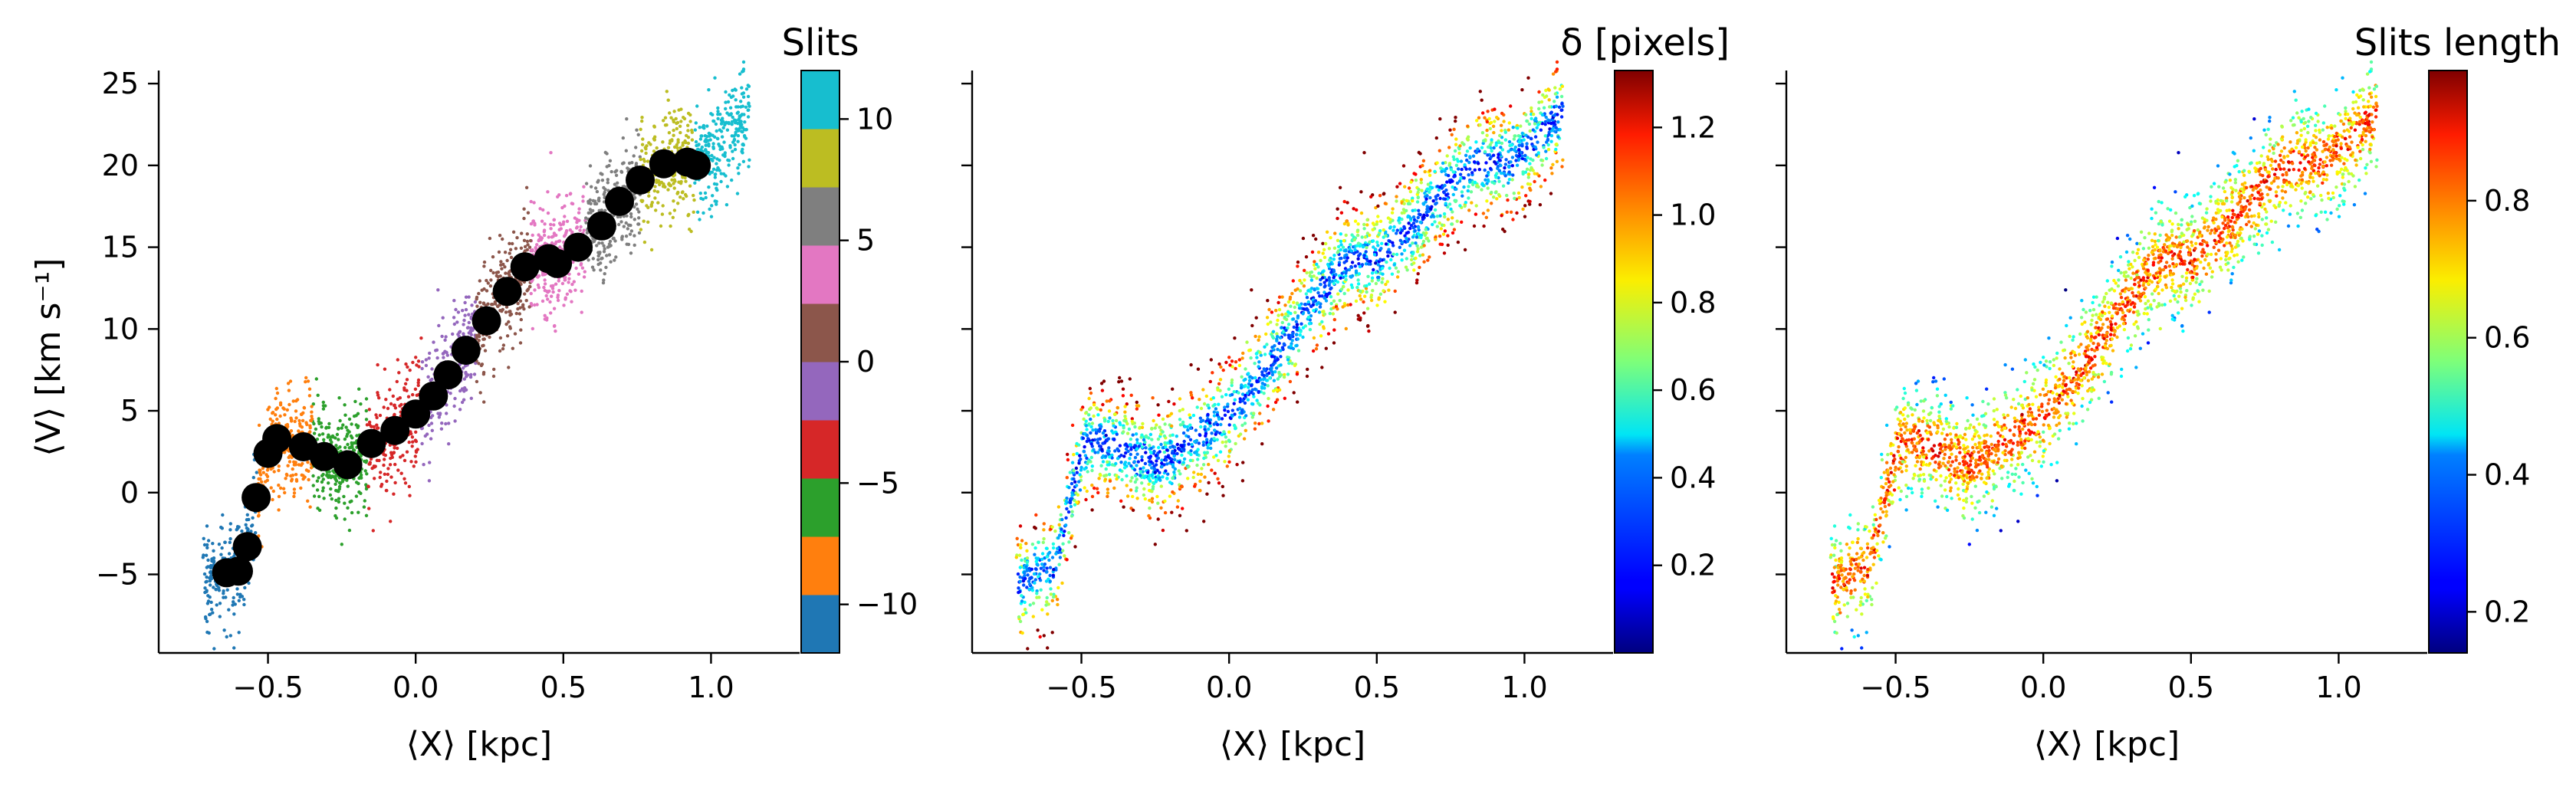 The width and height of the screenshot is (2576, 797). Describe the element at coordinates (48, 358) in the screenshot. I see `panel-1-y-axis-title: ⟨V⟩ [km s⁻¹]` at that location.